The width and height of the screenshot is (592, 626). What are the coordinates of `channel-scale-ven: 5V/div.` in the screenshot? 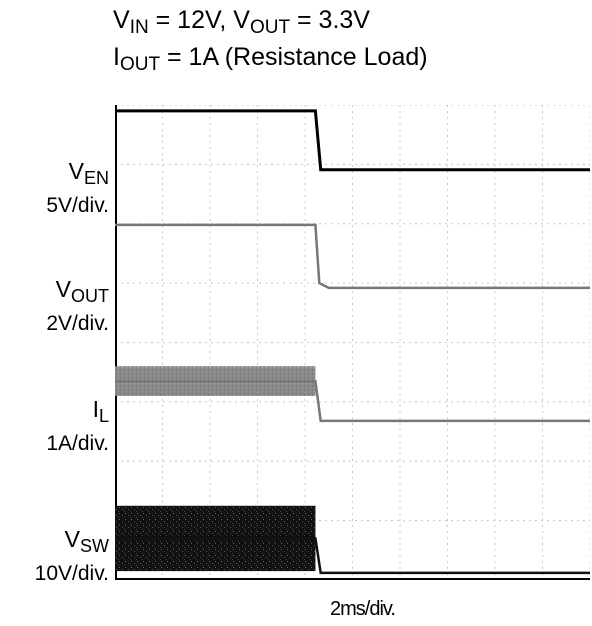 It's located at (77, 205).